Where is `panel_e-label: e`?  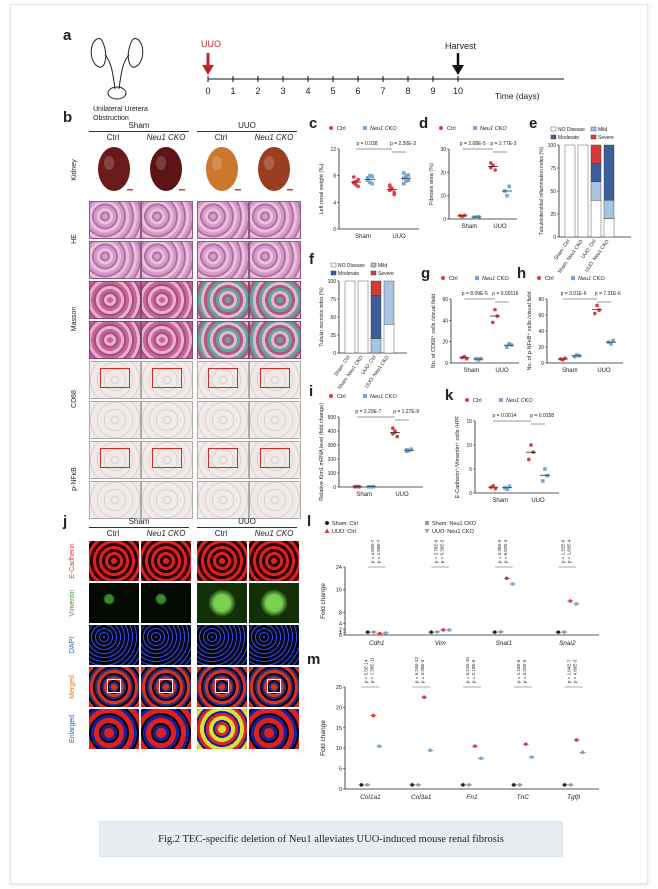 panel_e-label: e is located at coordinates (533, 123).